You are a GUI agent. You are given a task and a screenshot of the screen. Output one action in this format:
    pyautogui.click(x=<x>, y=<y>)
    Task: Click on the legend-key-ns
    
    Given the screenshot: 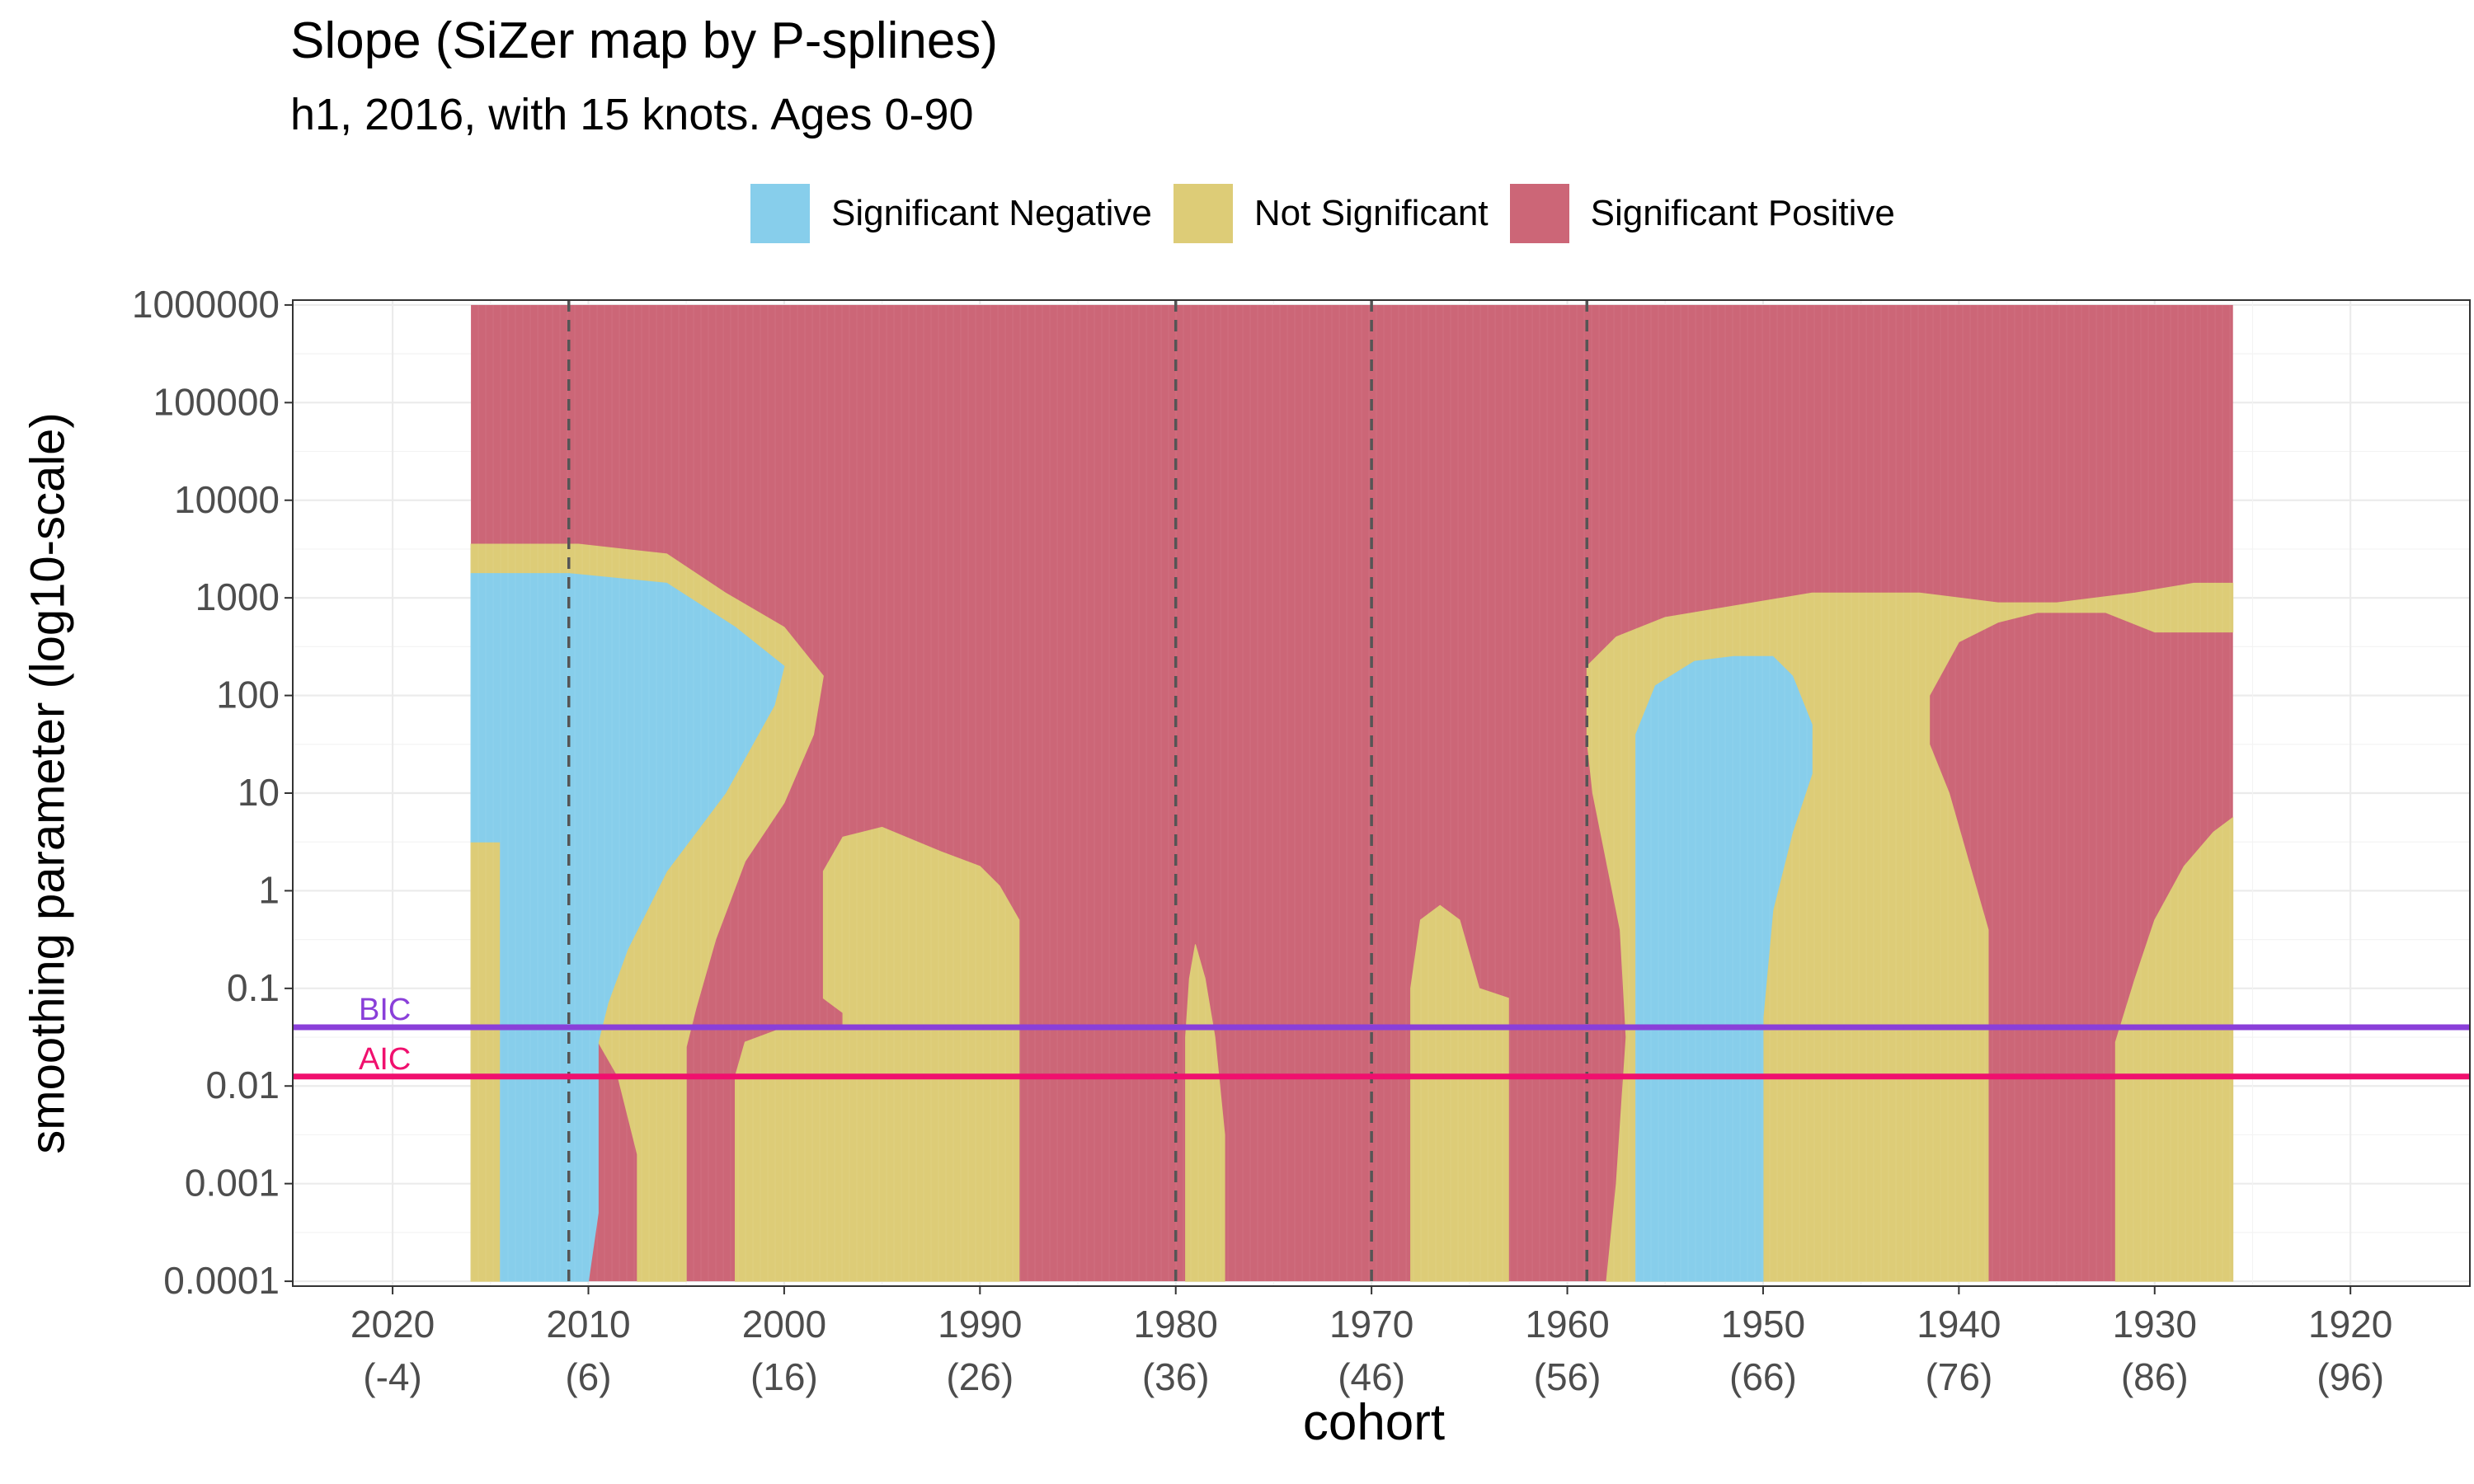 What is the action you would take?
    pyautogui.click(x=1203, y=213)
    